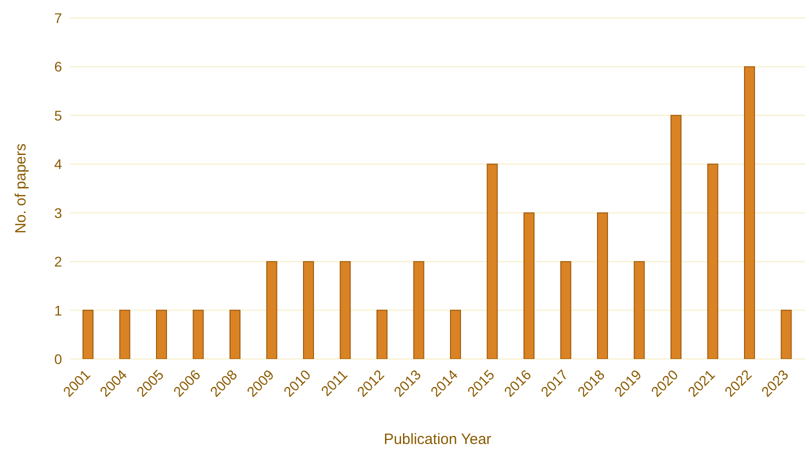 Image resolution: width=809 pixels, height=452 pixels. Describe the element at coordinates (438, 439) in the screenshot. I see `x-axis-title: Publication Year` at that location.